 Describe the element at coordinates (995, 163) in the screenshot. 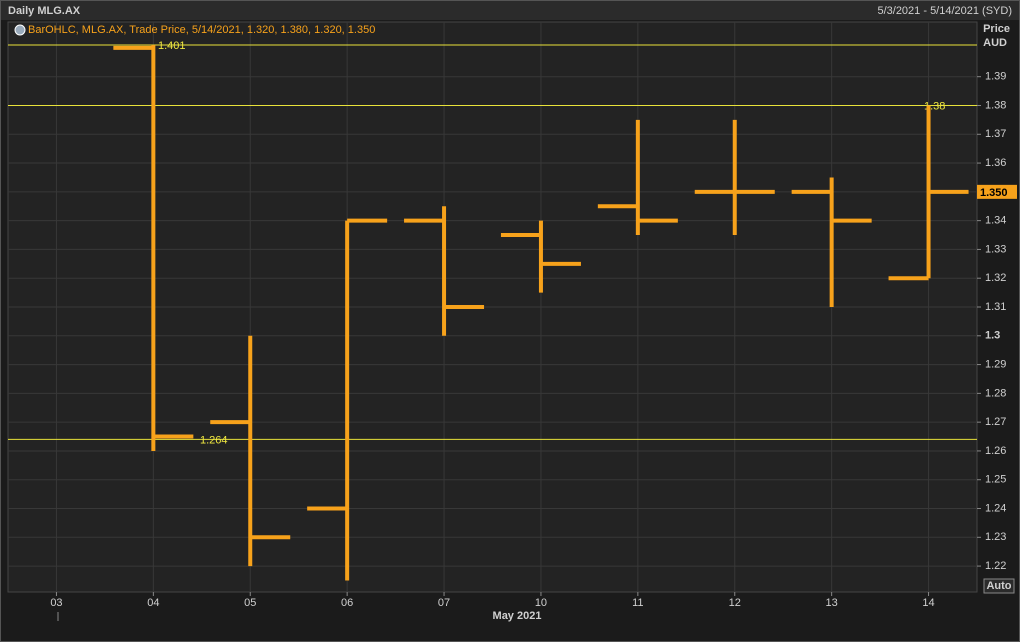

I see `y-tick-label: 1.36` at that location.